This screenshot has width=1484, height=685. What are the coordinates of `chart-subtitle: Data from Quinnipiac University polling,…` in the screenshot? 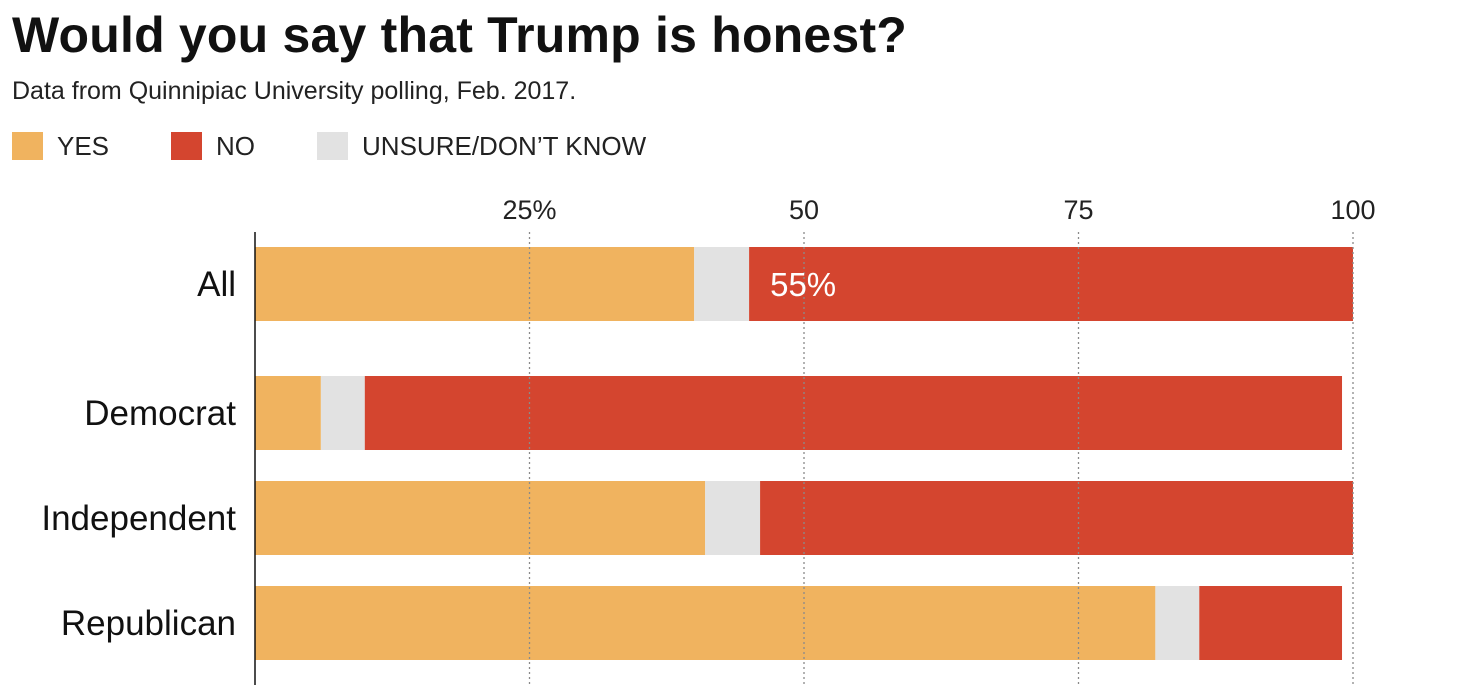 It's located at (294, 91).